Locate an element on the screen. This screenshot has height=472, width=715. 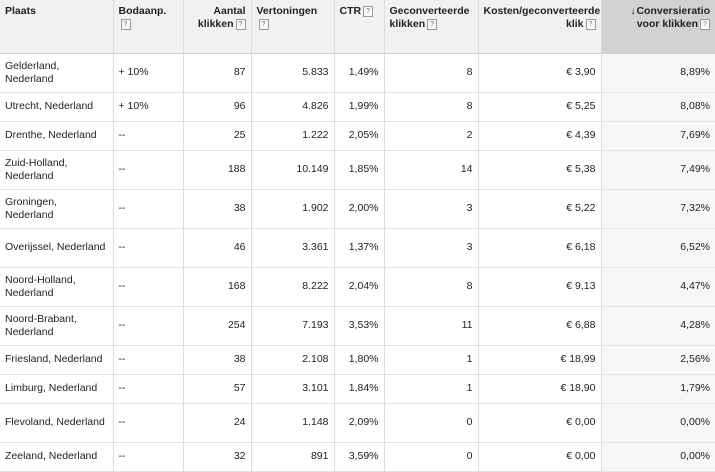
cell-kosten-per-klik: € 6,18 is located at coordinates (540, 248).